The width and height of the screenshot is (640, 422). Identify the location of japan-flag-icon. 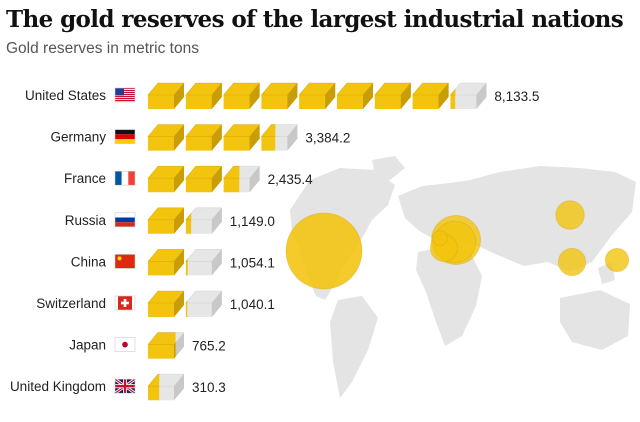
(125, 344).